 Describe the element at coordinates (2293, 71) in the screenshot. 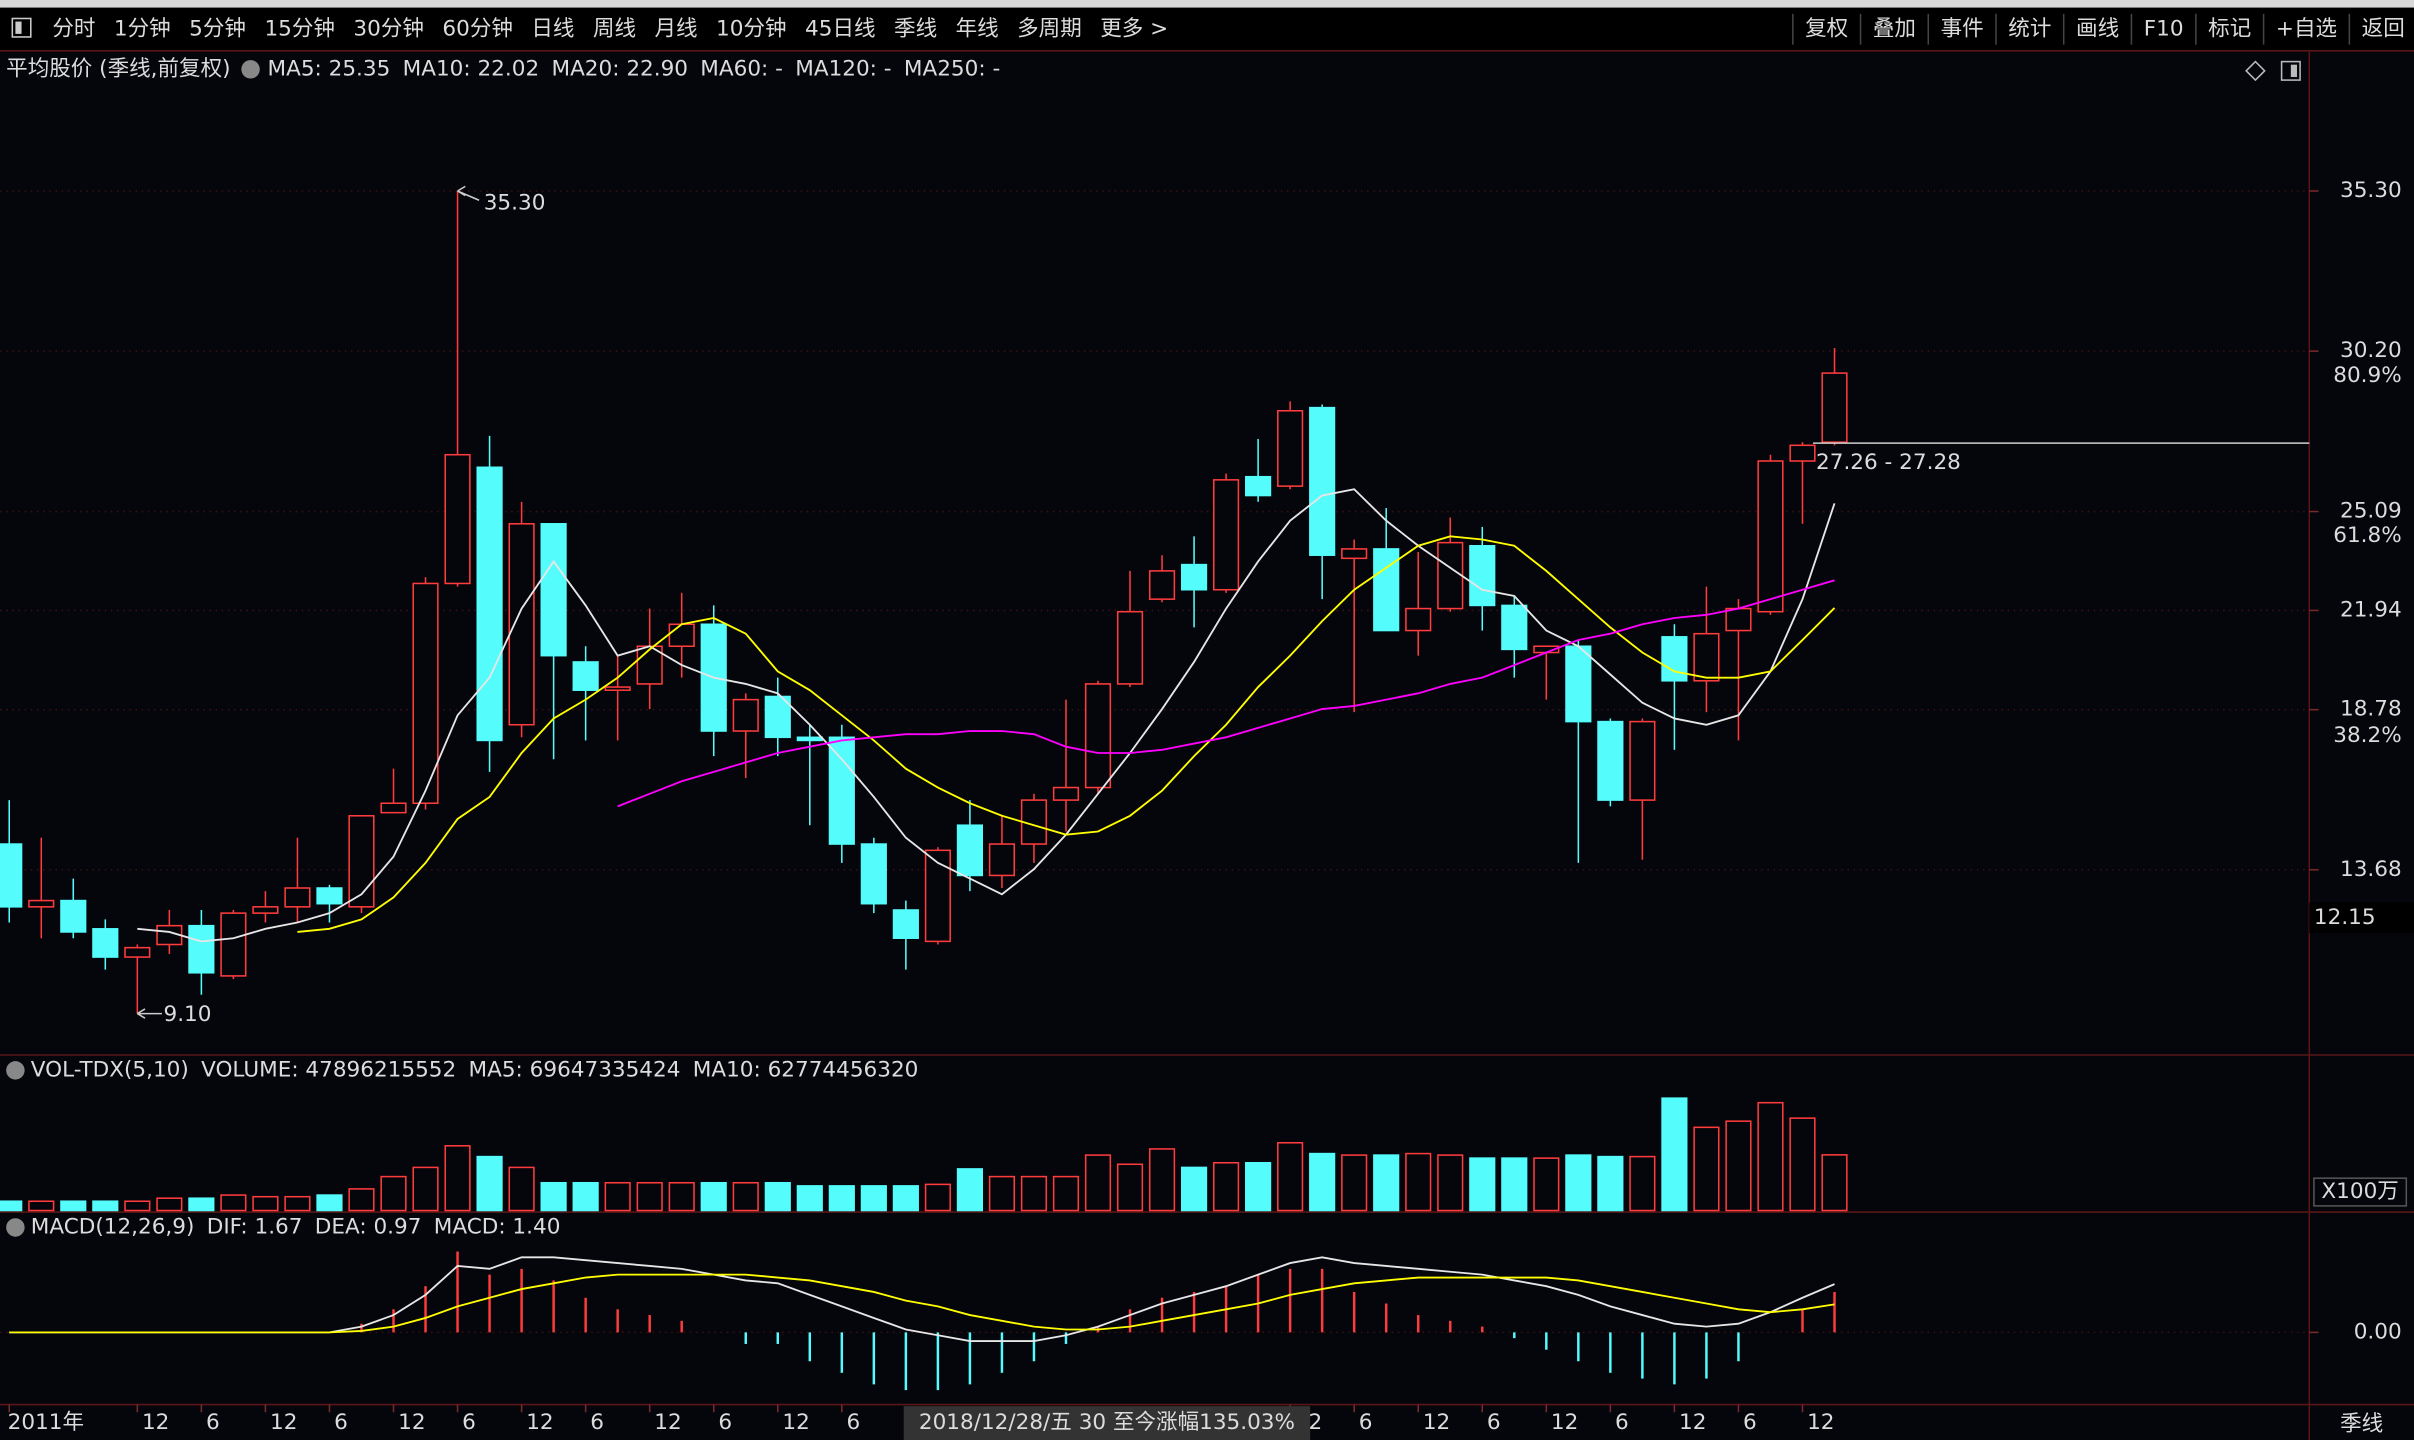

I see `panel-icon-inner` at that location.